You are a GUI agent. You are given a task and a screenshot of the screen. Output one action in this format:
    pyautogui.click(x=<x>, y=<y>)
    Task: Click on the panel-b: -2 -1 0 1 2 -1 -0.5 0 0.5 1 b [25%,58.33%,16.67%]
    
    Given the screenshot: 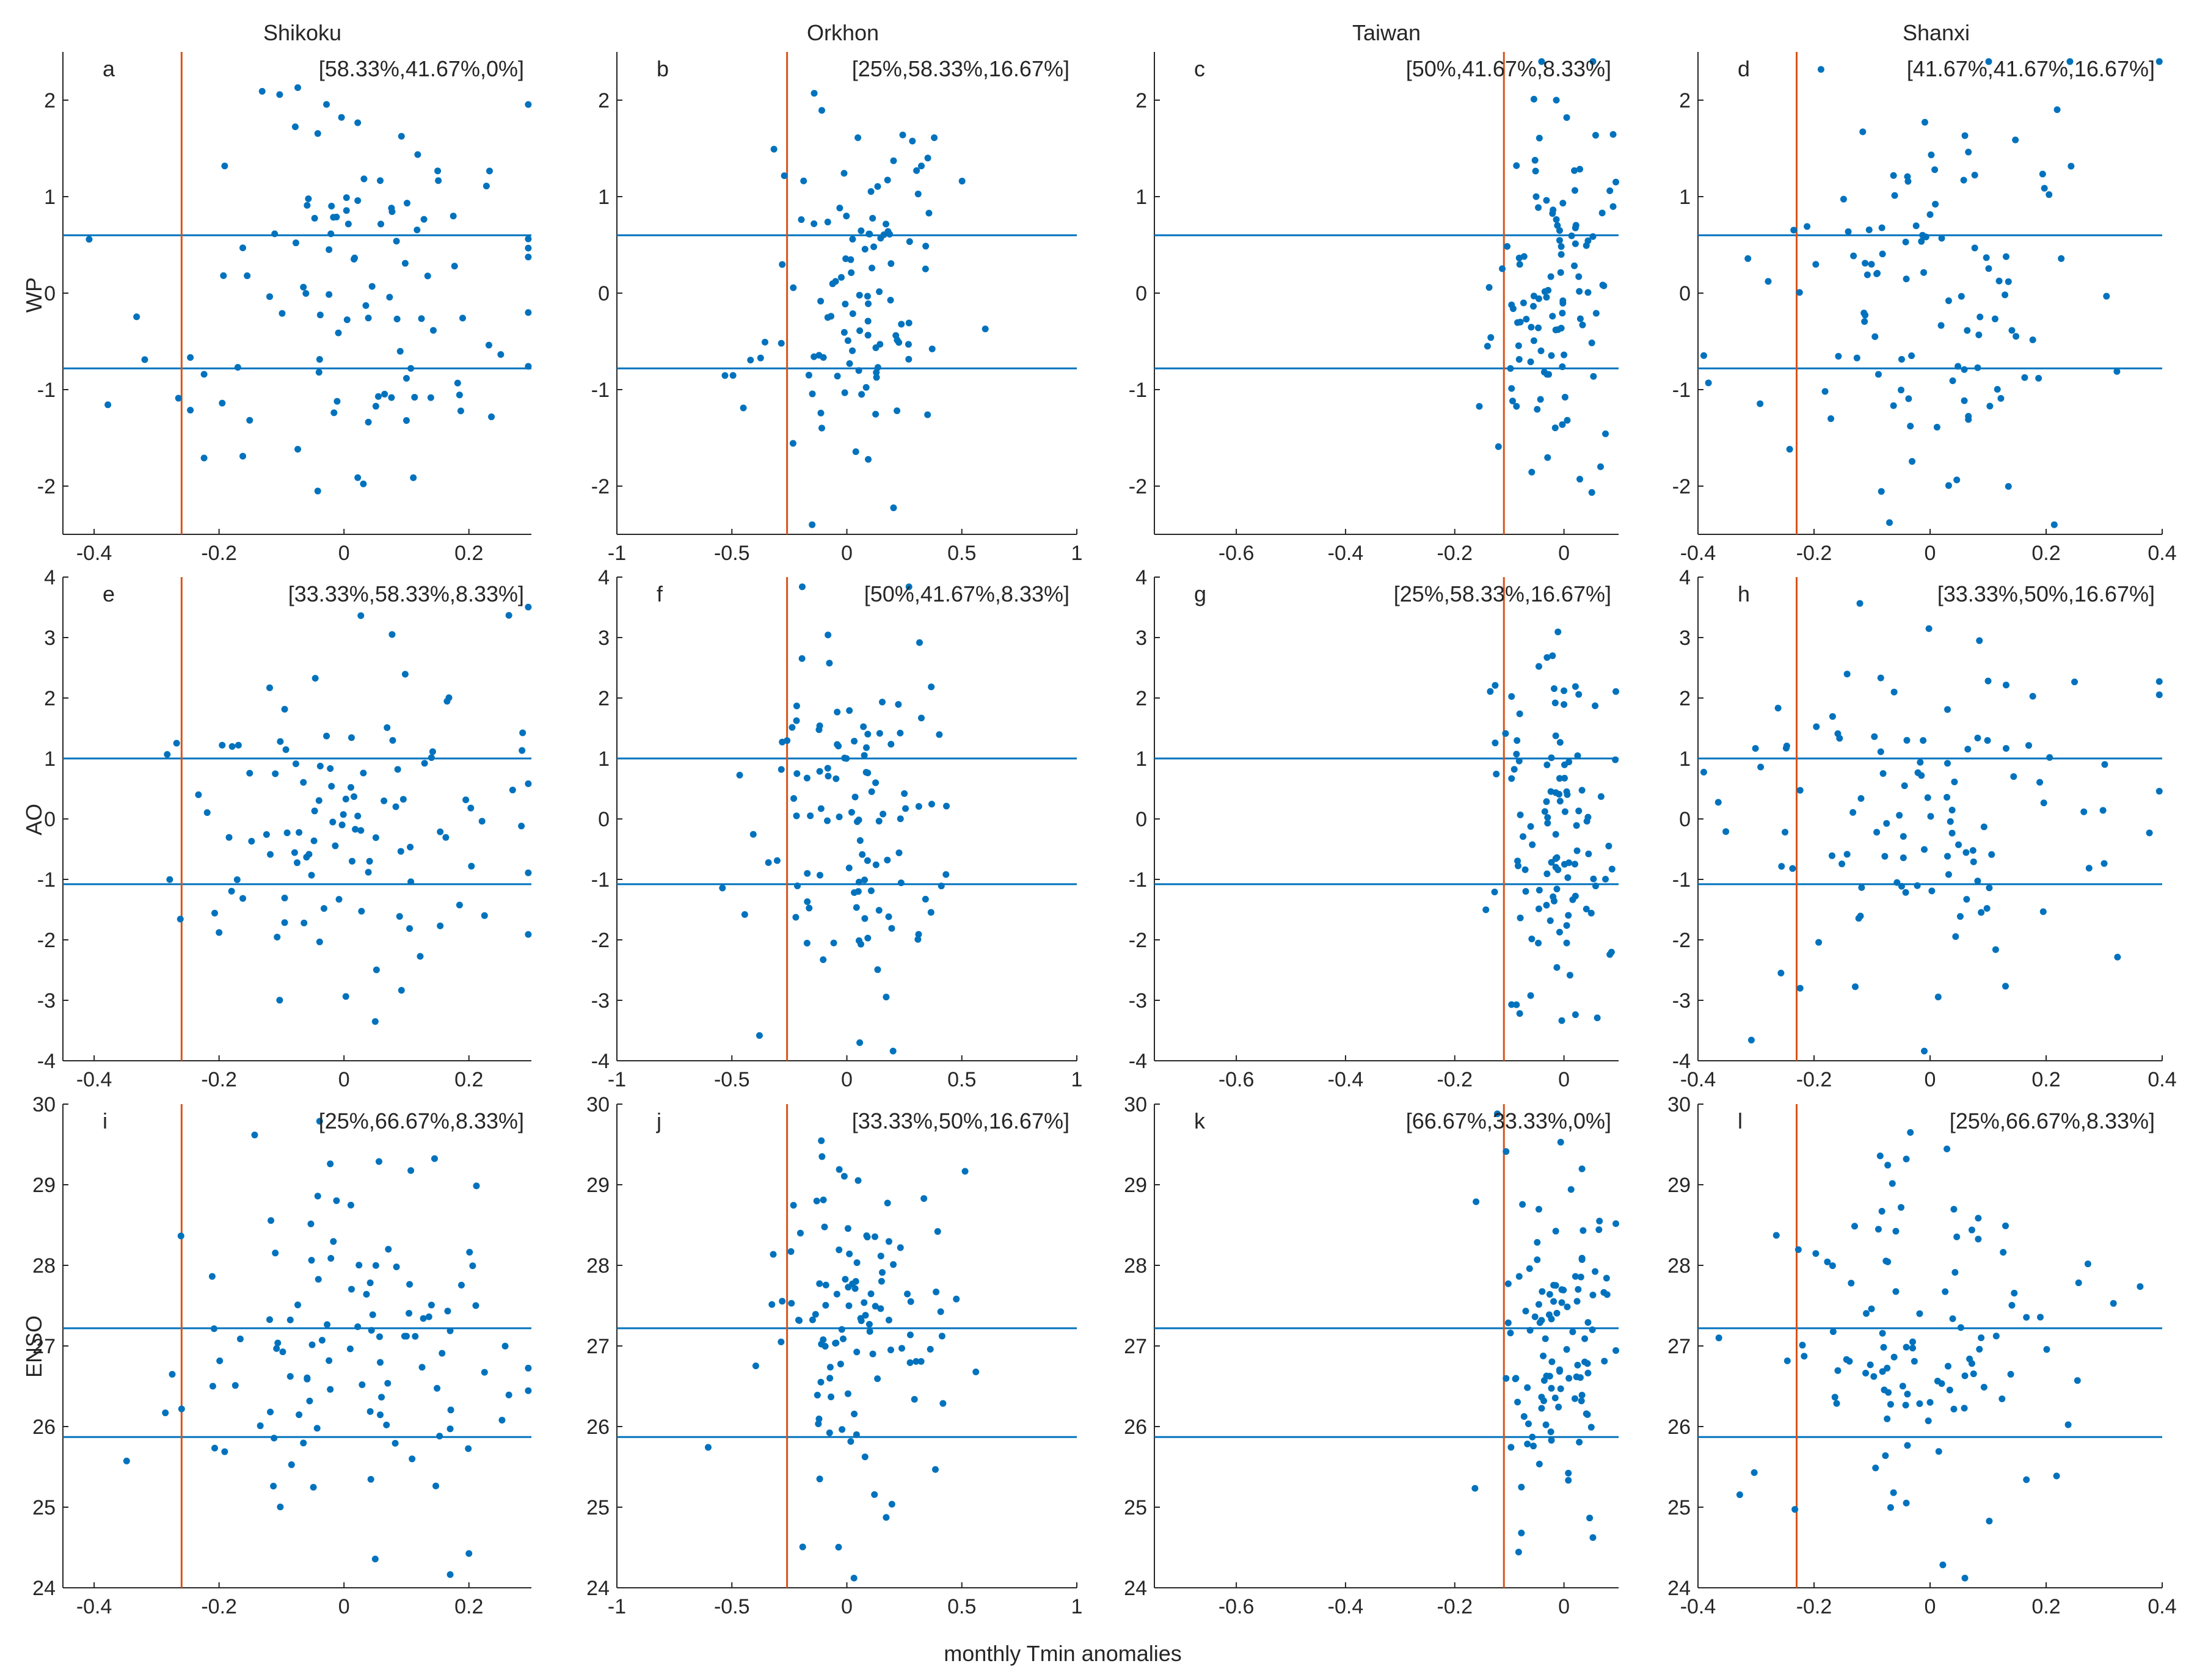 What is the action you would take?
    pyautogui.click(x=836, y=308)
    